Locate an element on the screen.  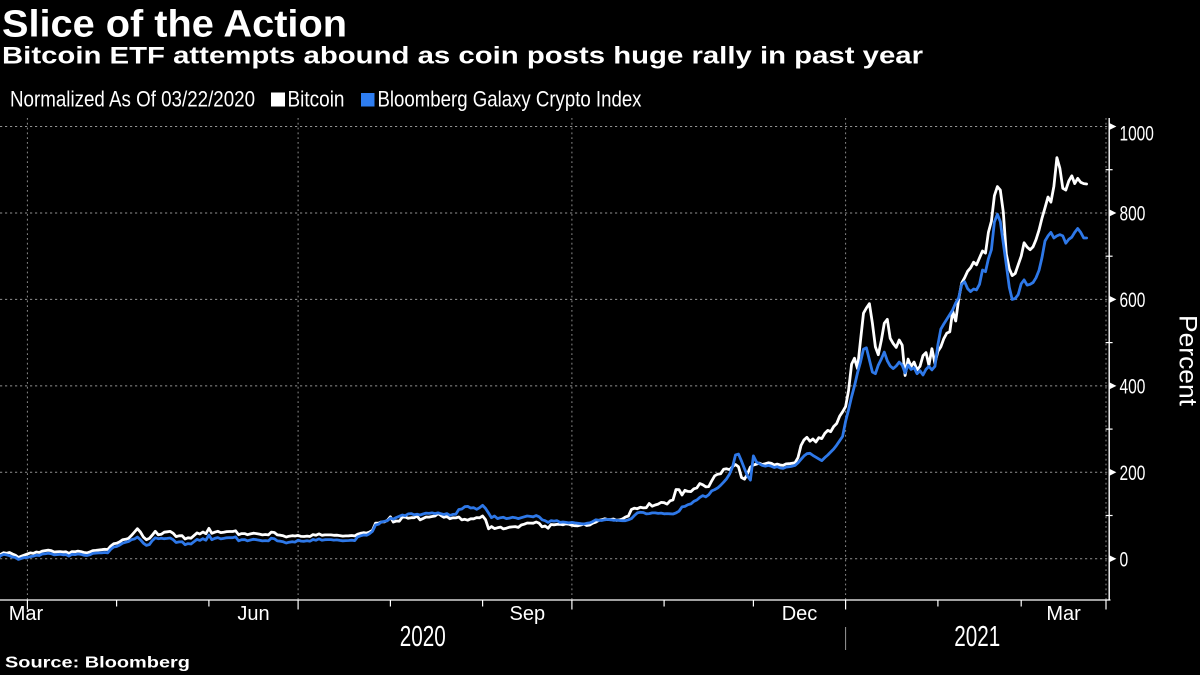
svg-text: 0 is located at coordinates (1124, 559).